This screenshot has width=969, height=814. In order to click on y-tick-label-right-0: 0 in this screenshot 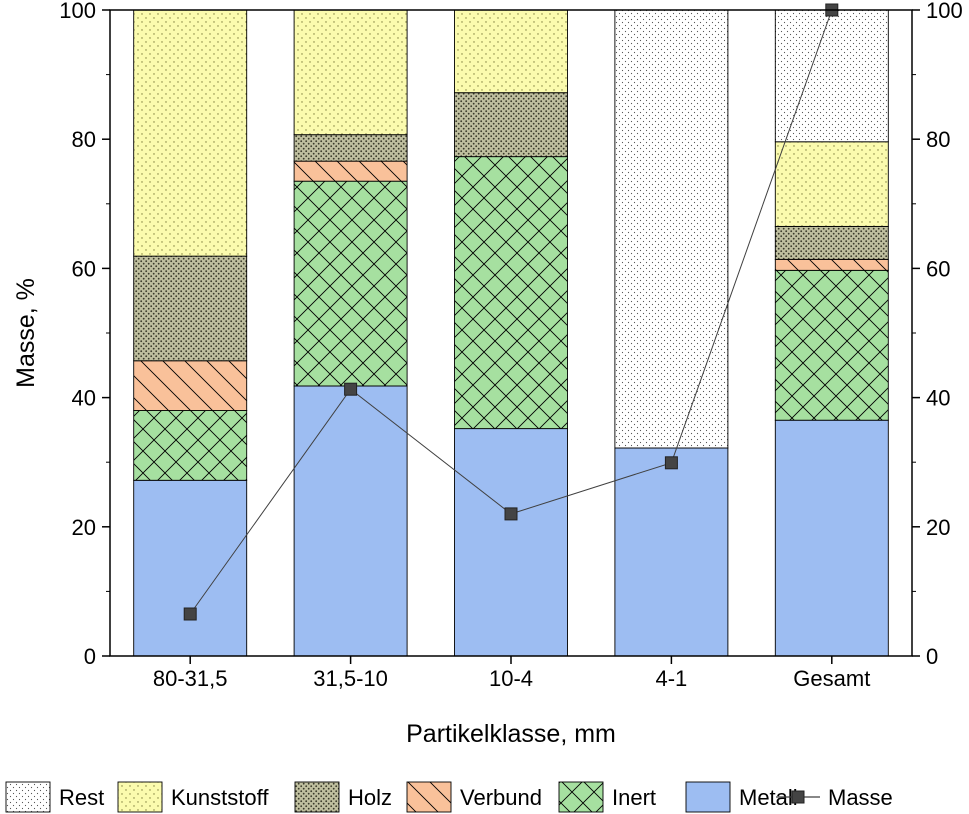, I will do `click(932, 656)`.